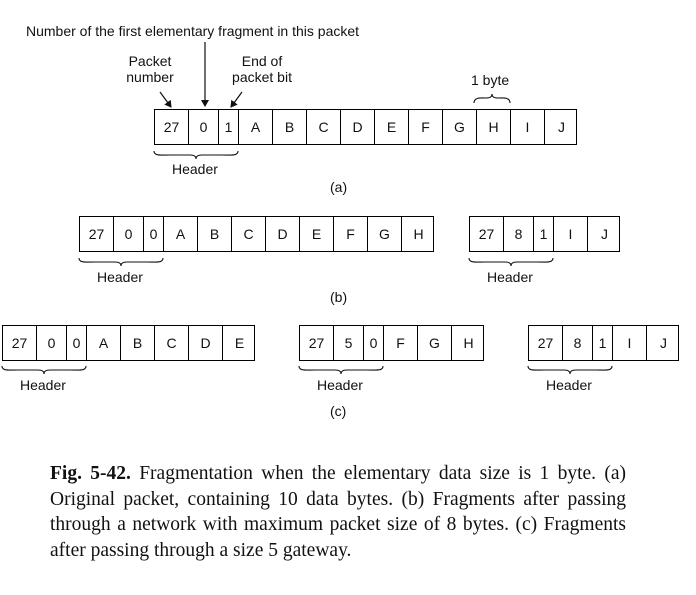 Image resolution: width=696 pixels, height=595 pixels. I want to click on header-brace-a, so click(196, 155).